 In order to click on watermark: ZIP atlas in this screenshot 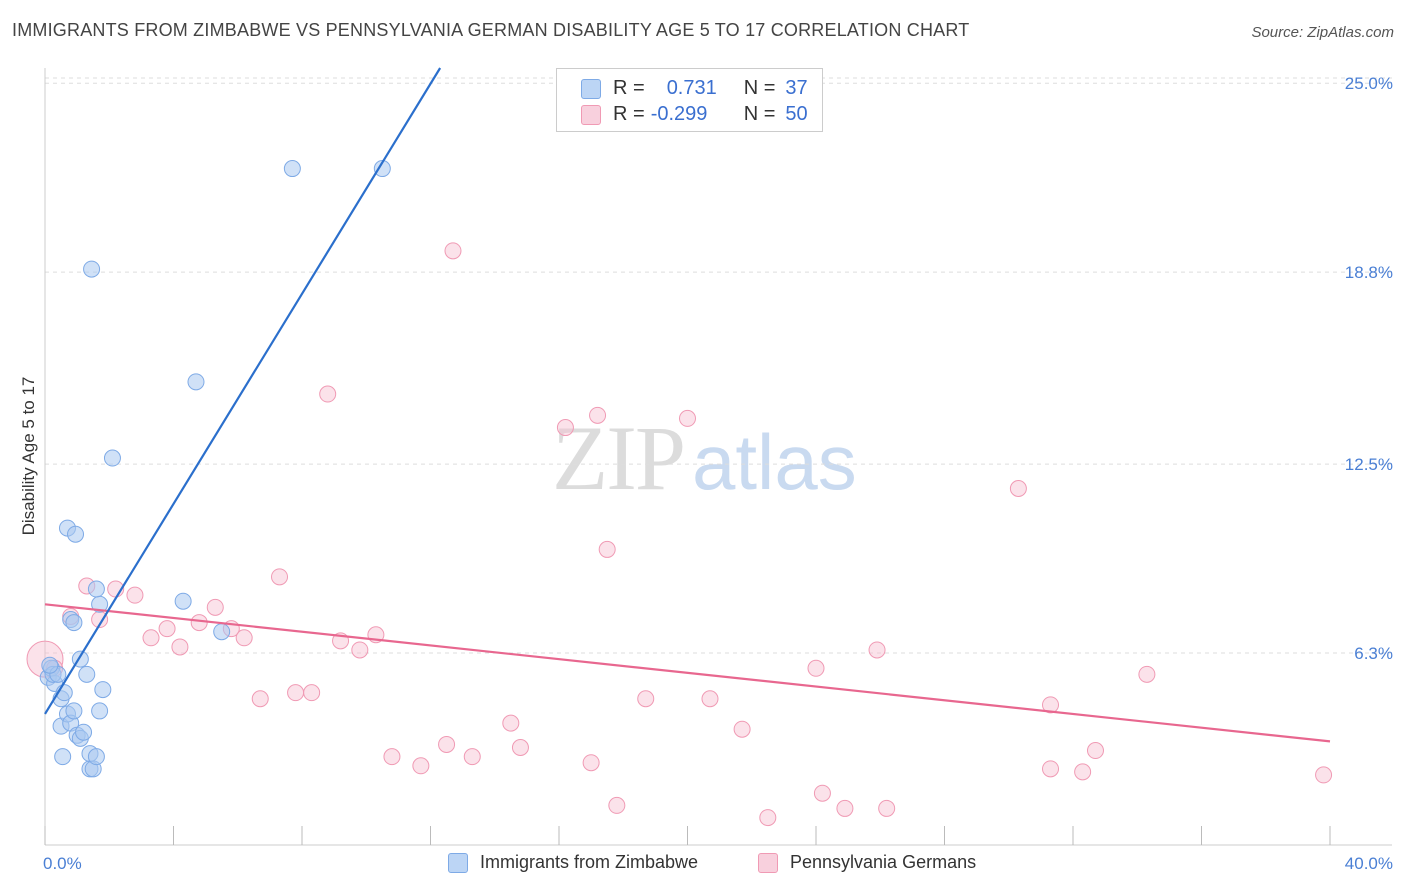, I will do `click(704, 458)`.